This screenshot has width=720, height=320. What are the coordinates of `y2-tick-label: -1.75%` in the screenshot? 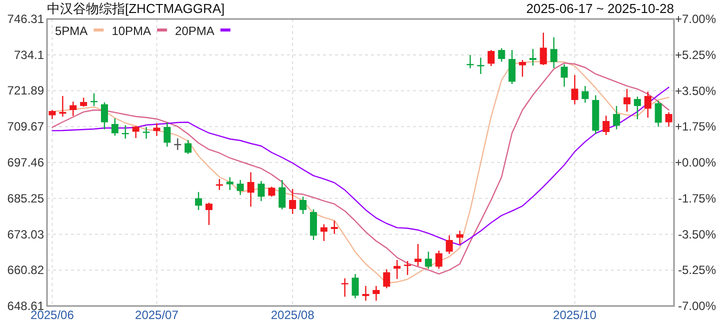 It's located at (697, 198).